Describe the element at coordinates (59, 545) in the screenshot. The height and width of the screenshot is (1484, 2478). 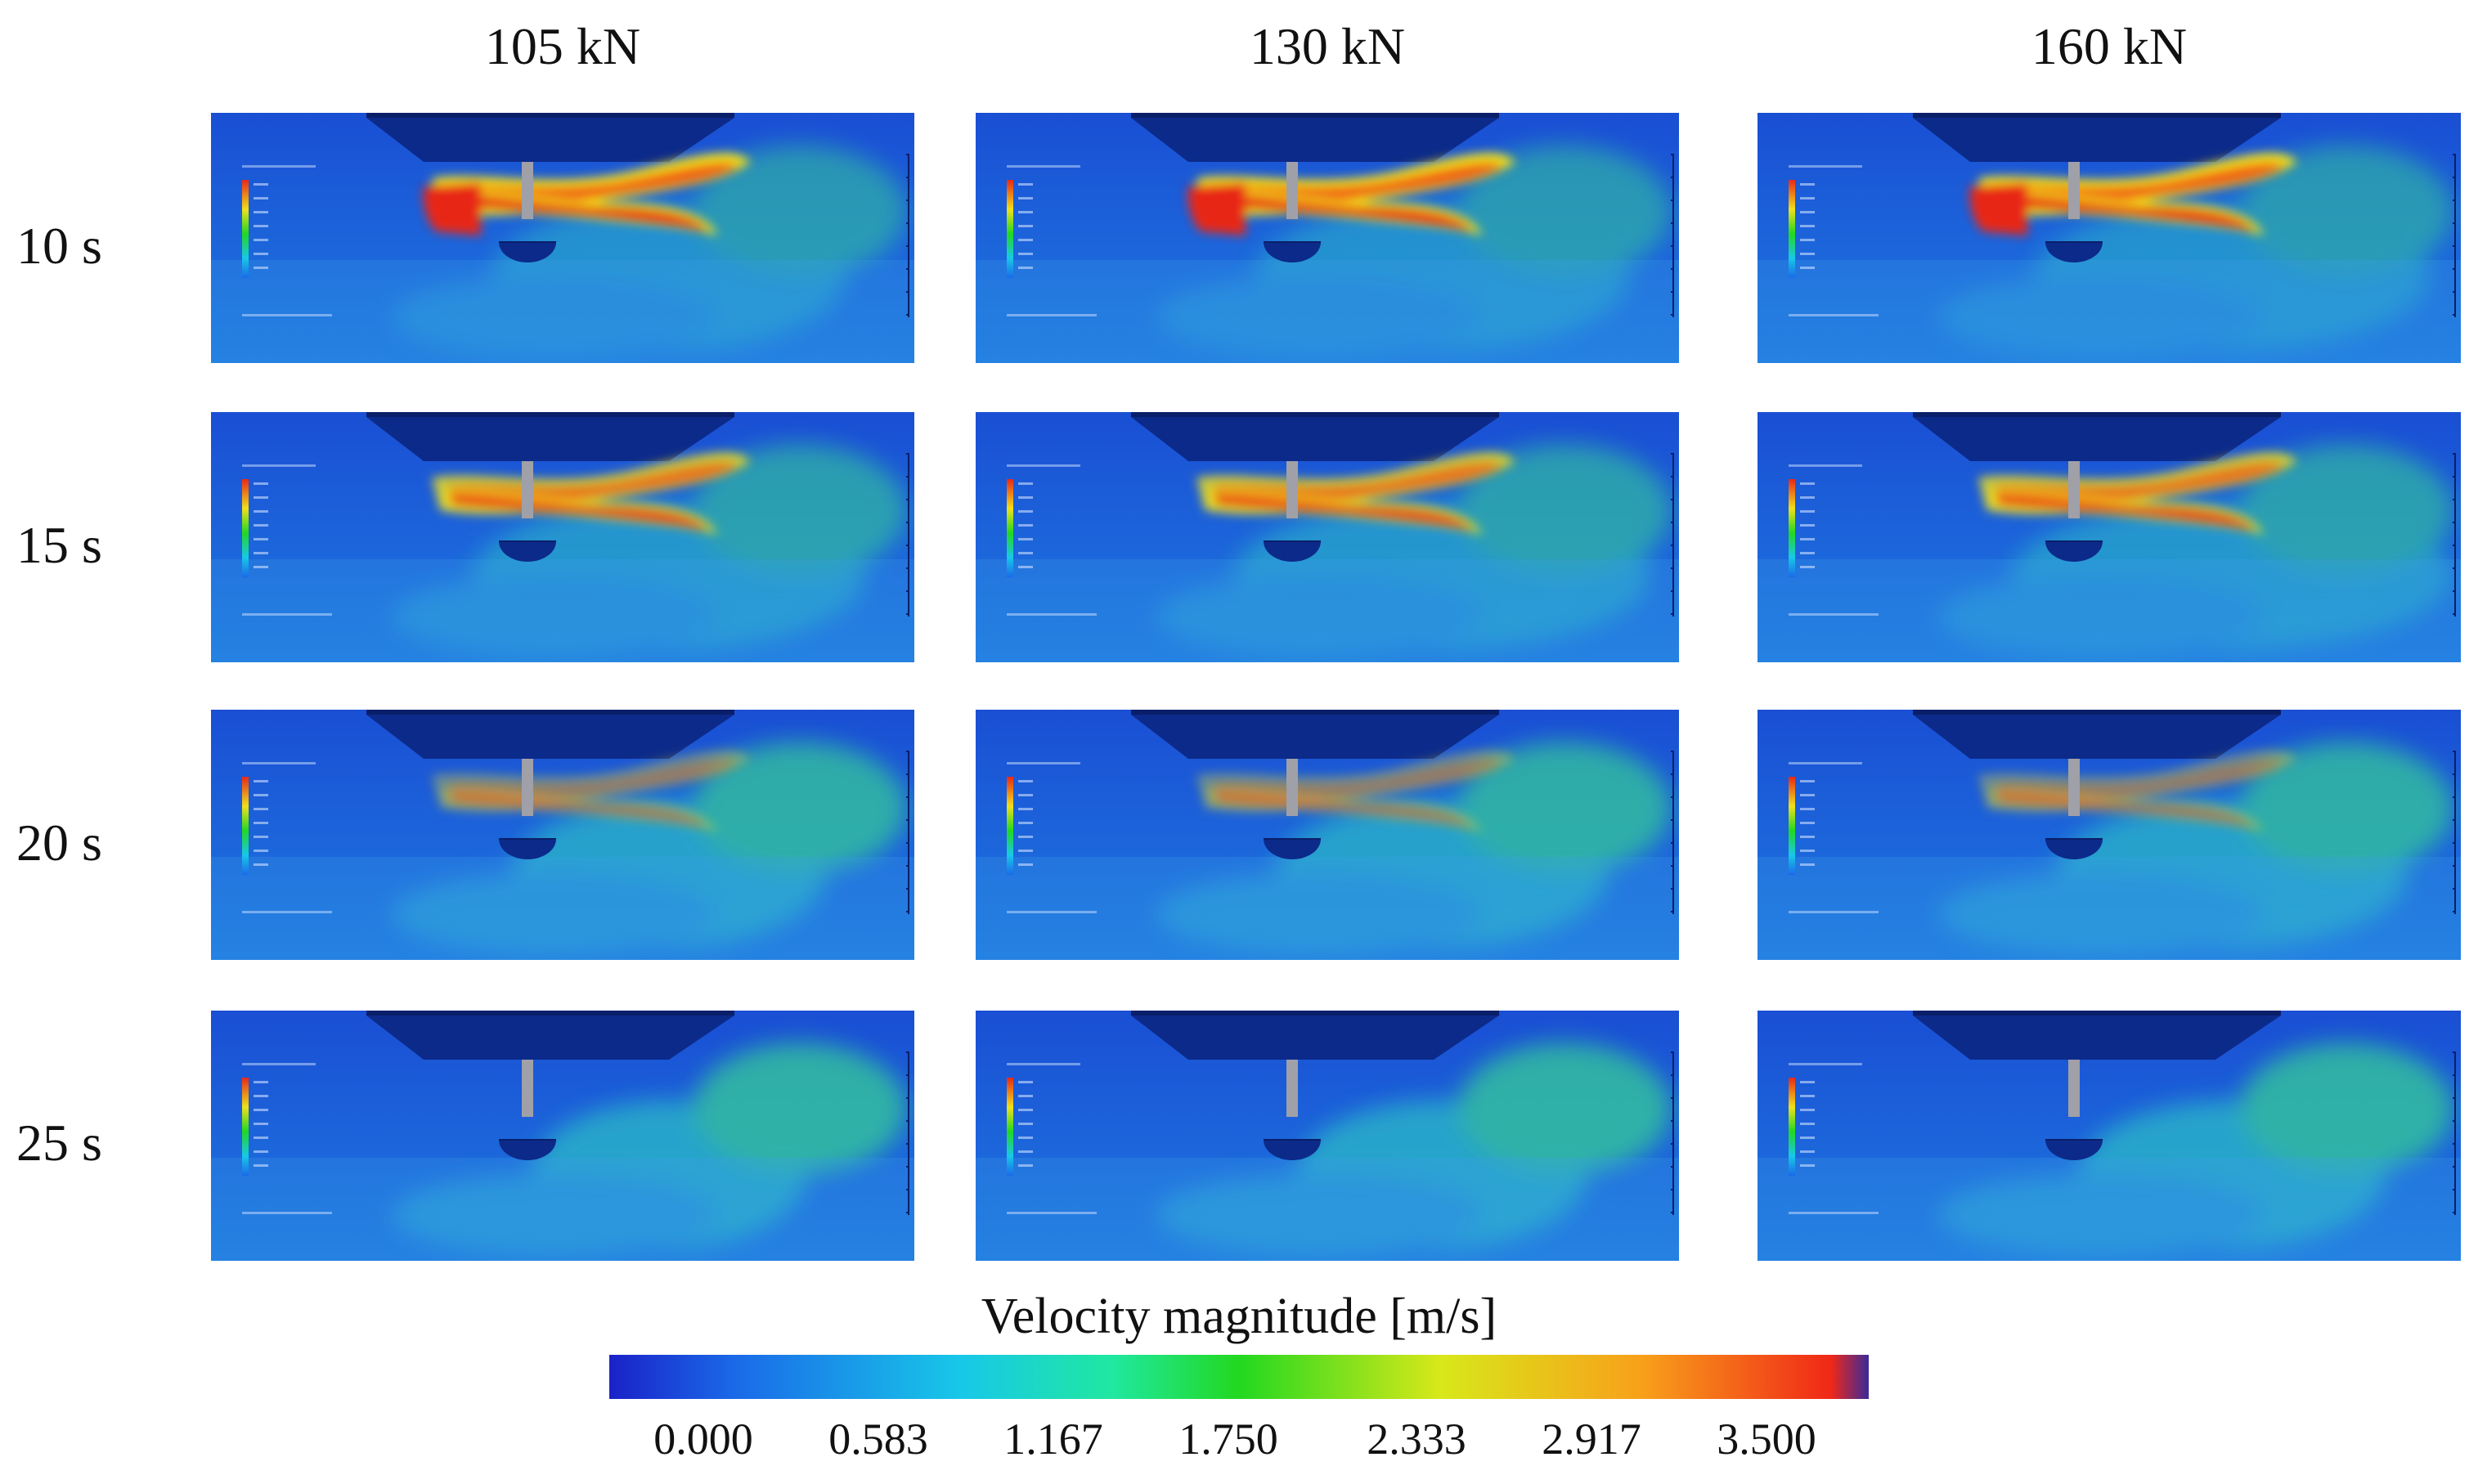
I see `row-label-15s: 15 s` at that location.